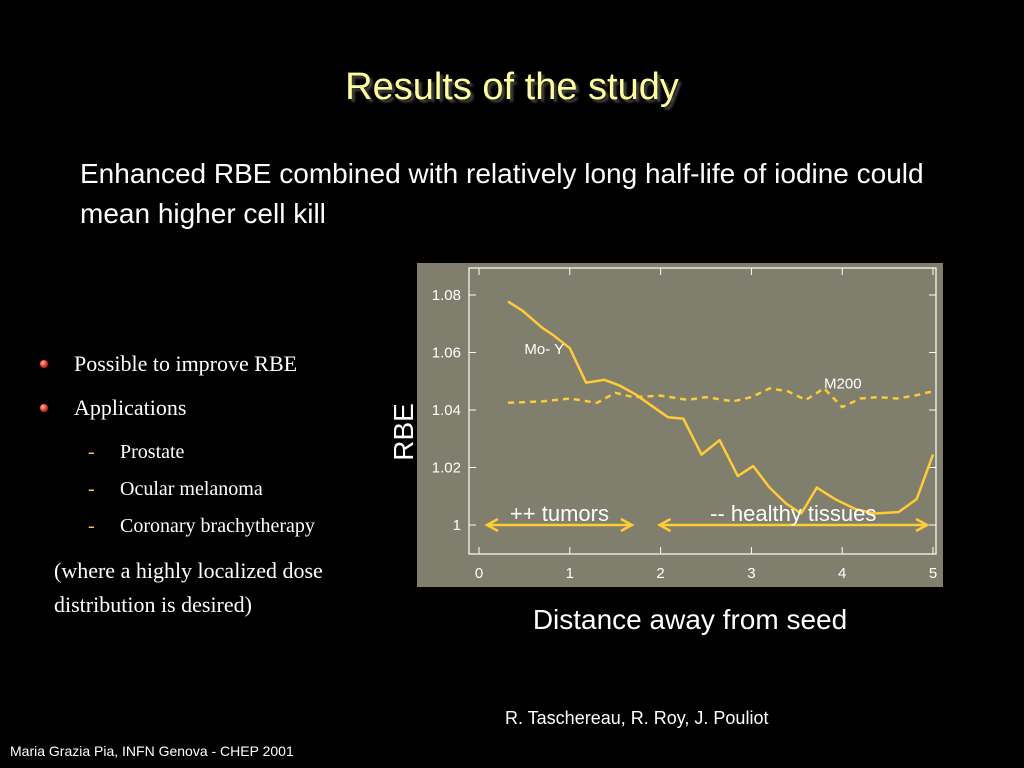  I want to click on x-tick-label: 5, so click(933, 573).